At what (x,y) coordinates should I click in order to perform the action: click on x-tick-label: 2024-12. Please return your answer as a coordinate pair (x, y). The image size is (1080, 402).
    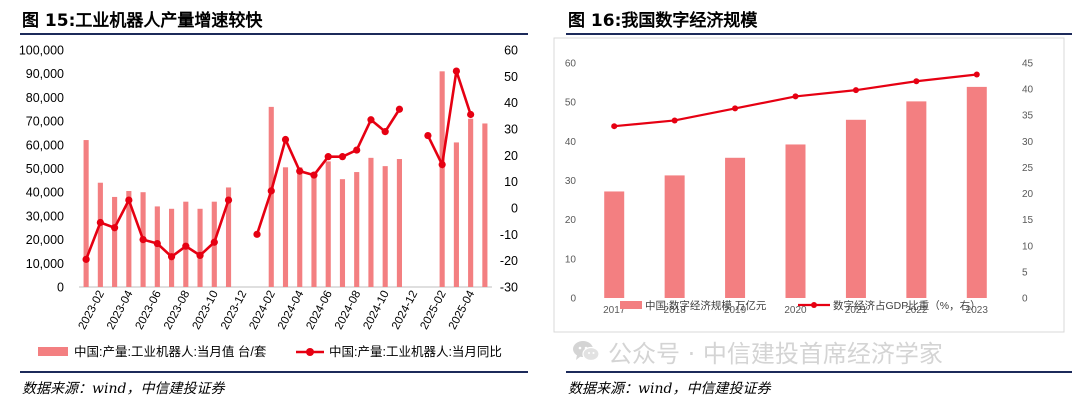
    Looking at the image, I should click on (405, 310).